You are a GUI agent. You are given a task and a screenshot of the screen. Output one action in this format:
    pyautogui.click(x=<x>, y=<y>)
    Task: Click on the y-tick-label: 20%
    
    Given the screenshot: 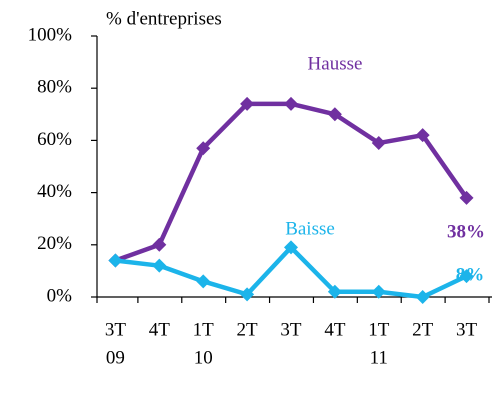 What is the action you would take?
    pyautogui.click(x=54, y=243)
    